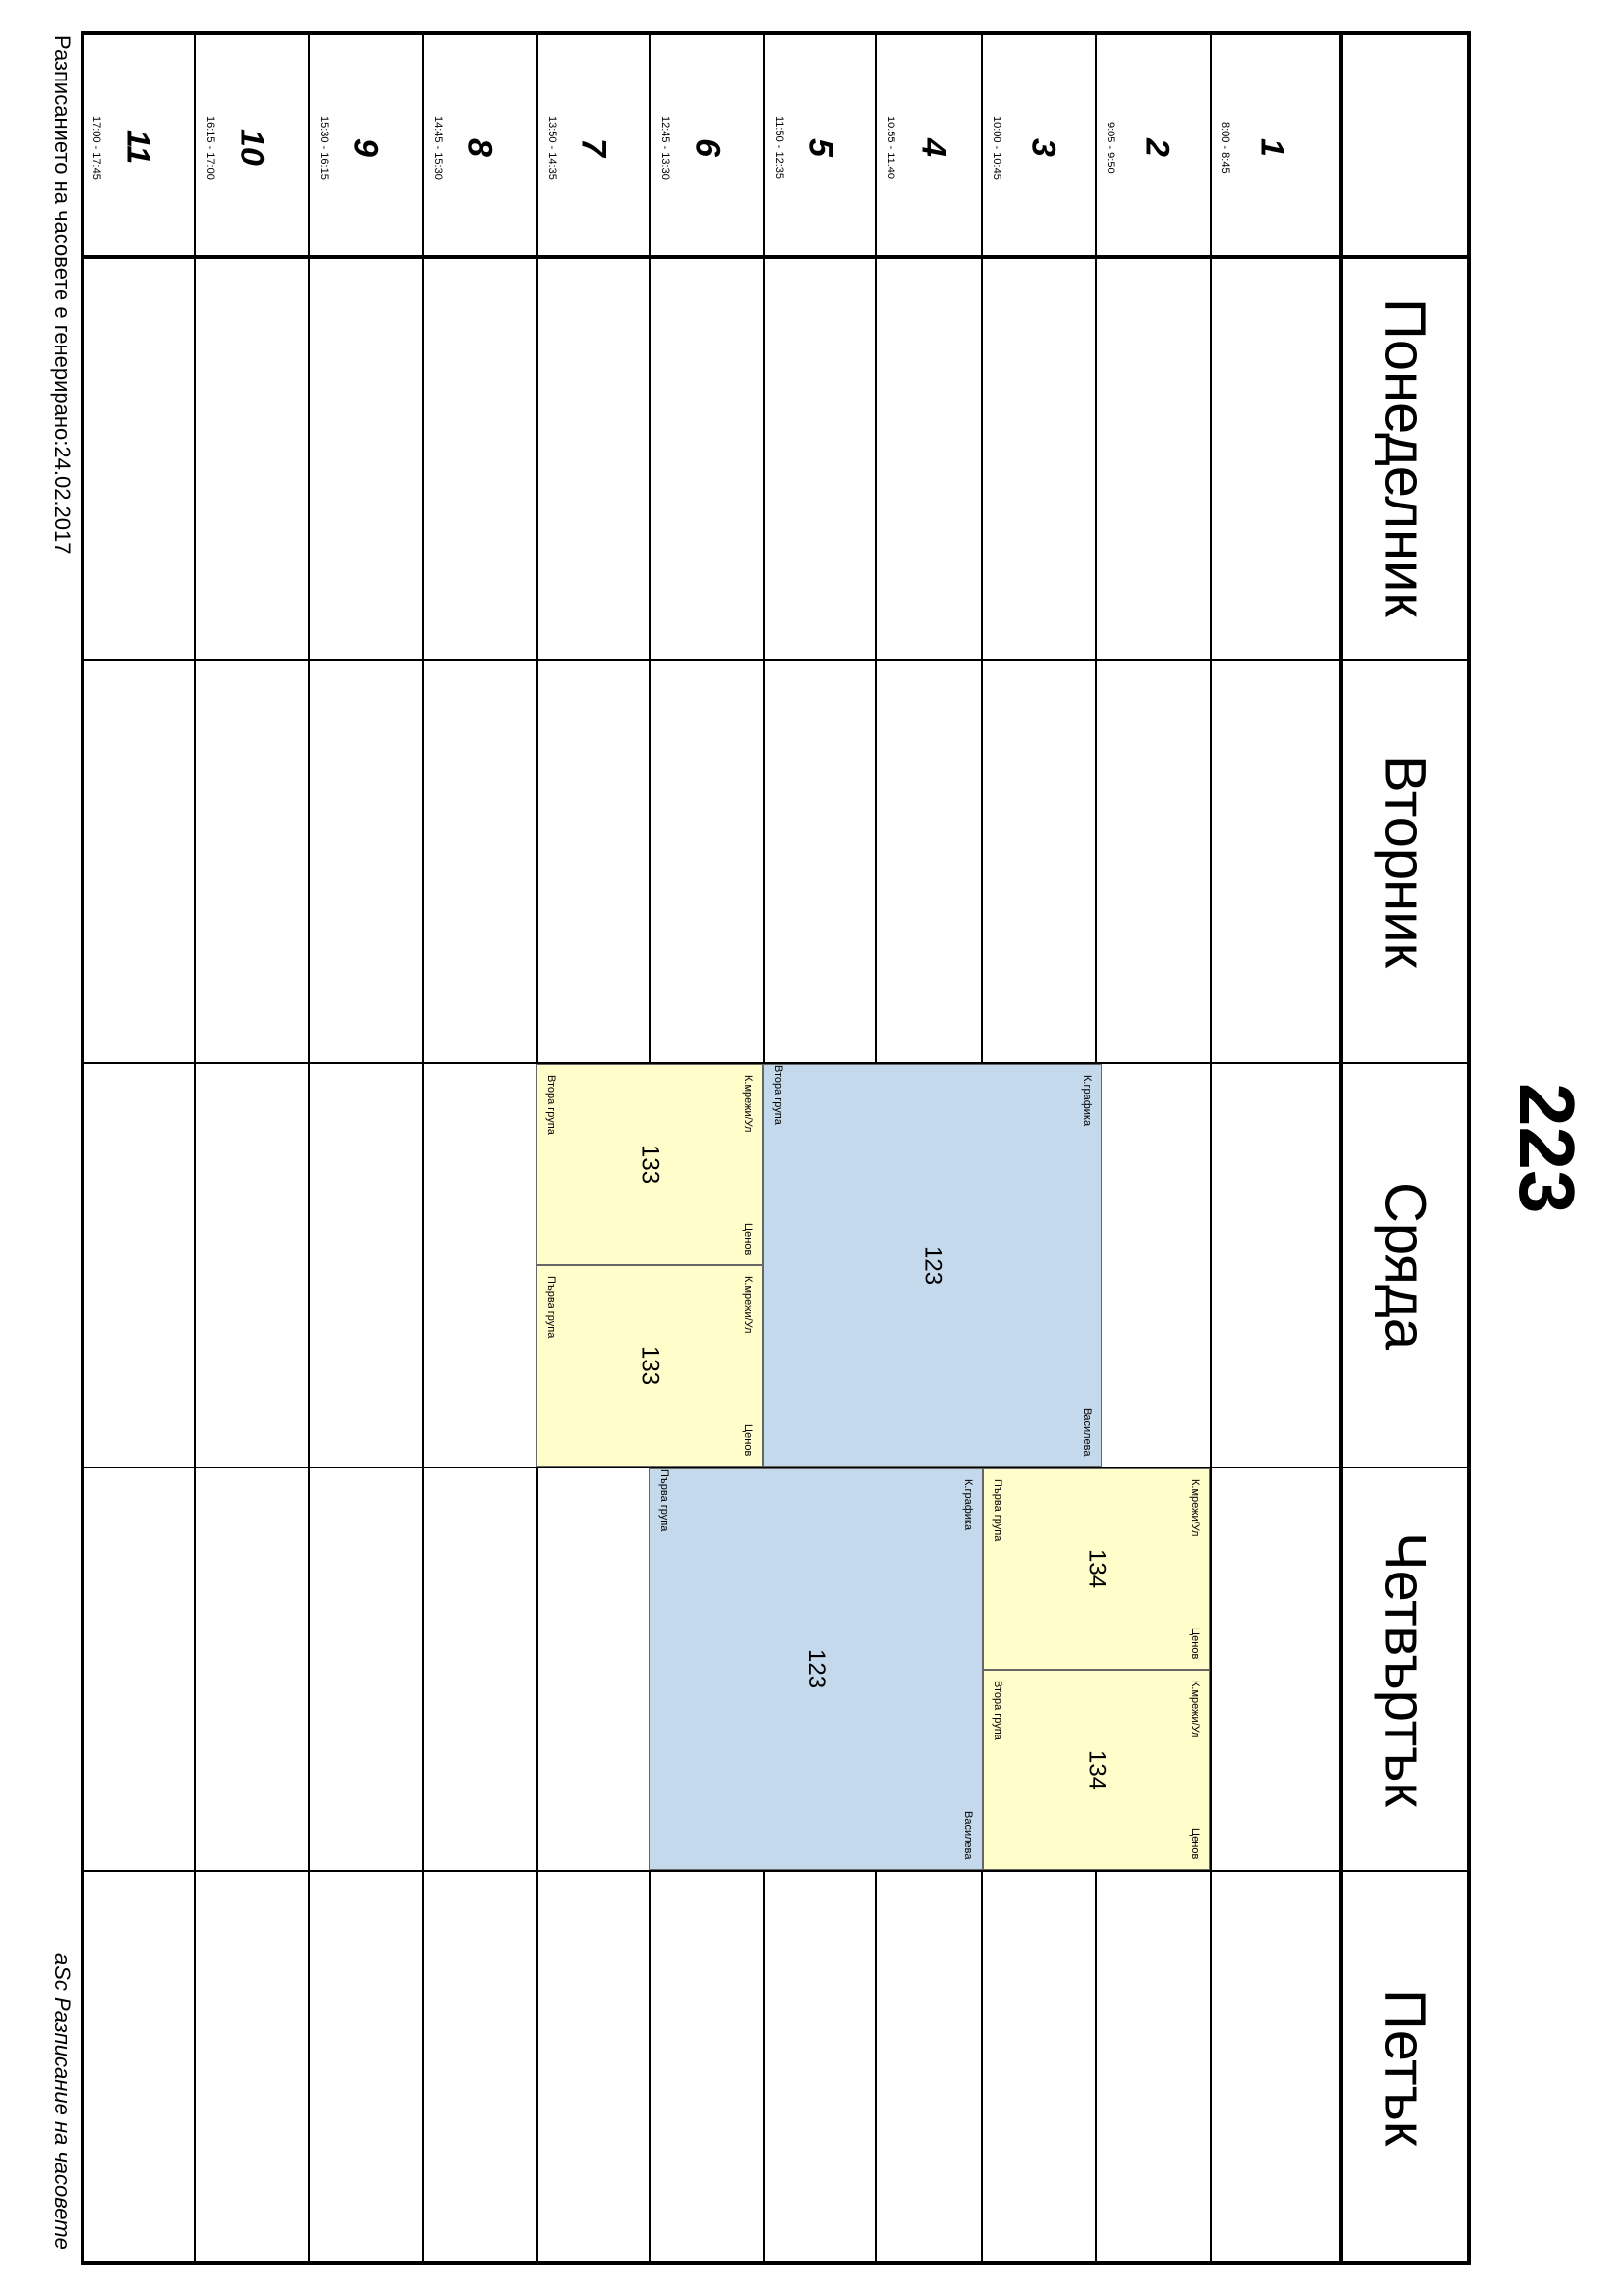  I want to click on period-time: 13:50 - 14:35, so click(552, 148).